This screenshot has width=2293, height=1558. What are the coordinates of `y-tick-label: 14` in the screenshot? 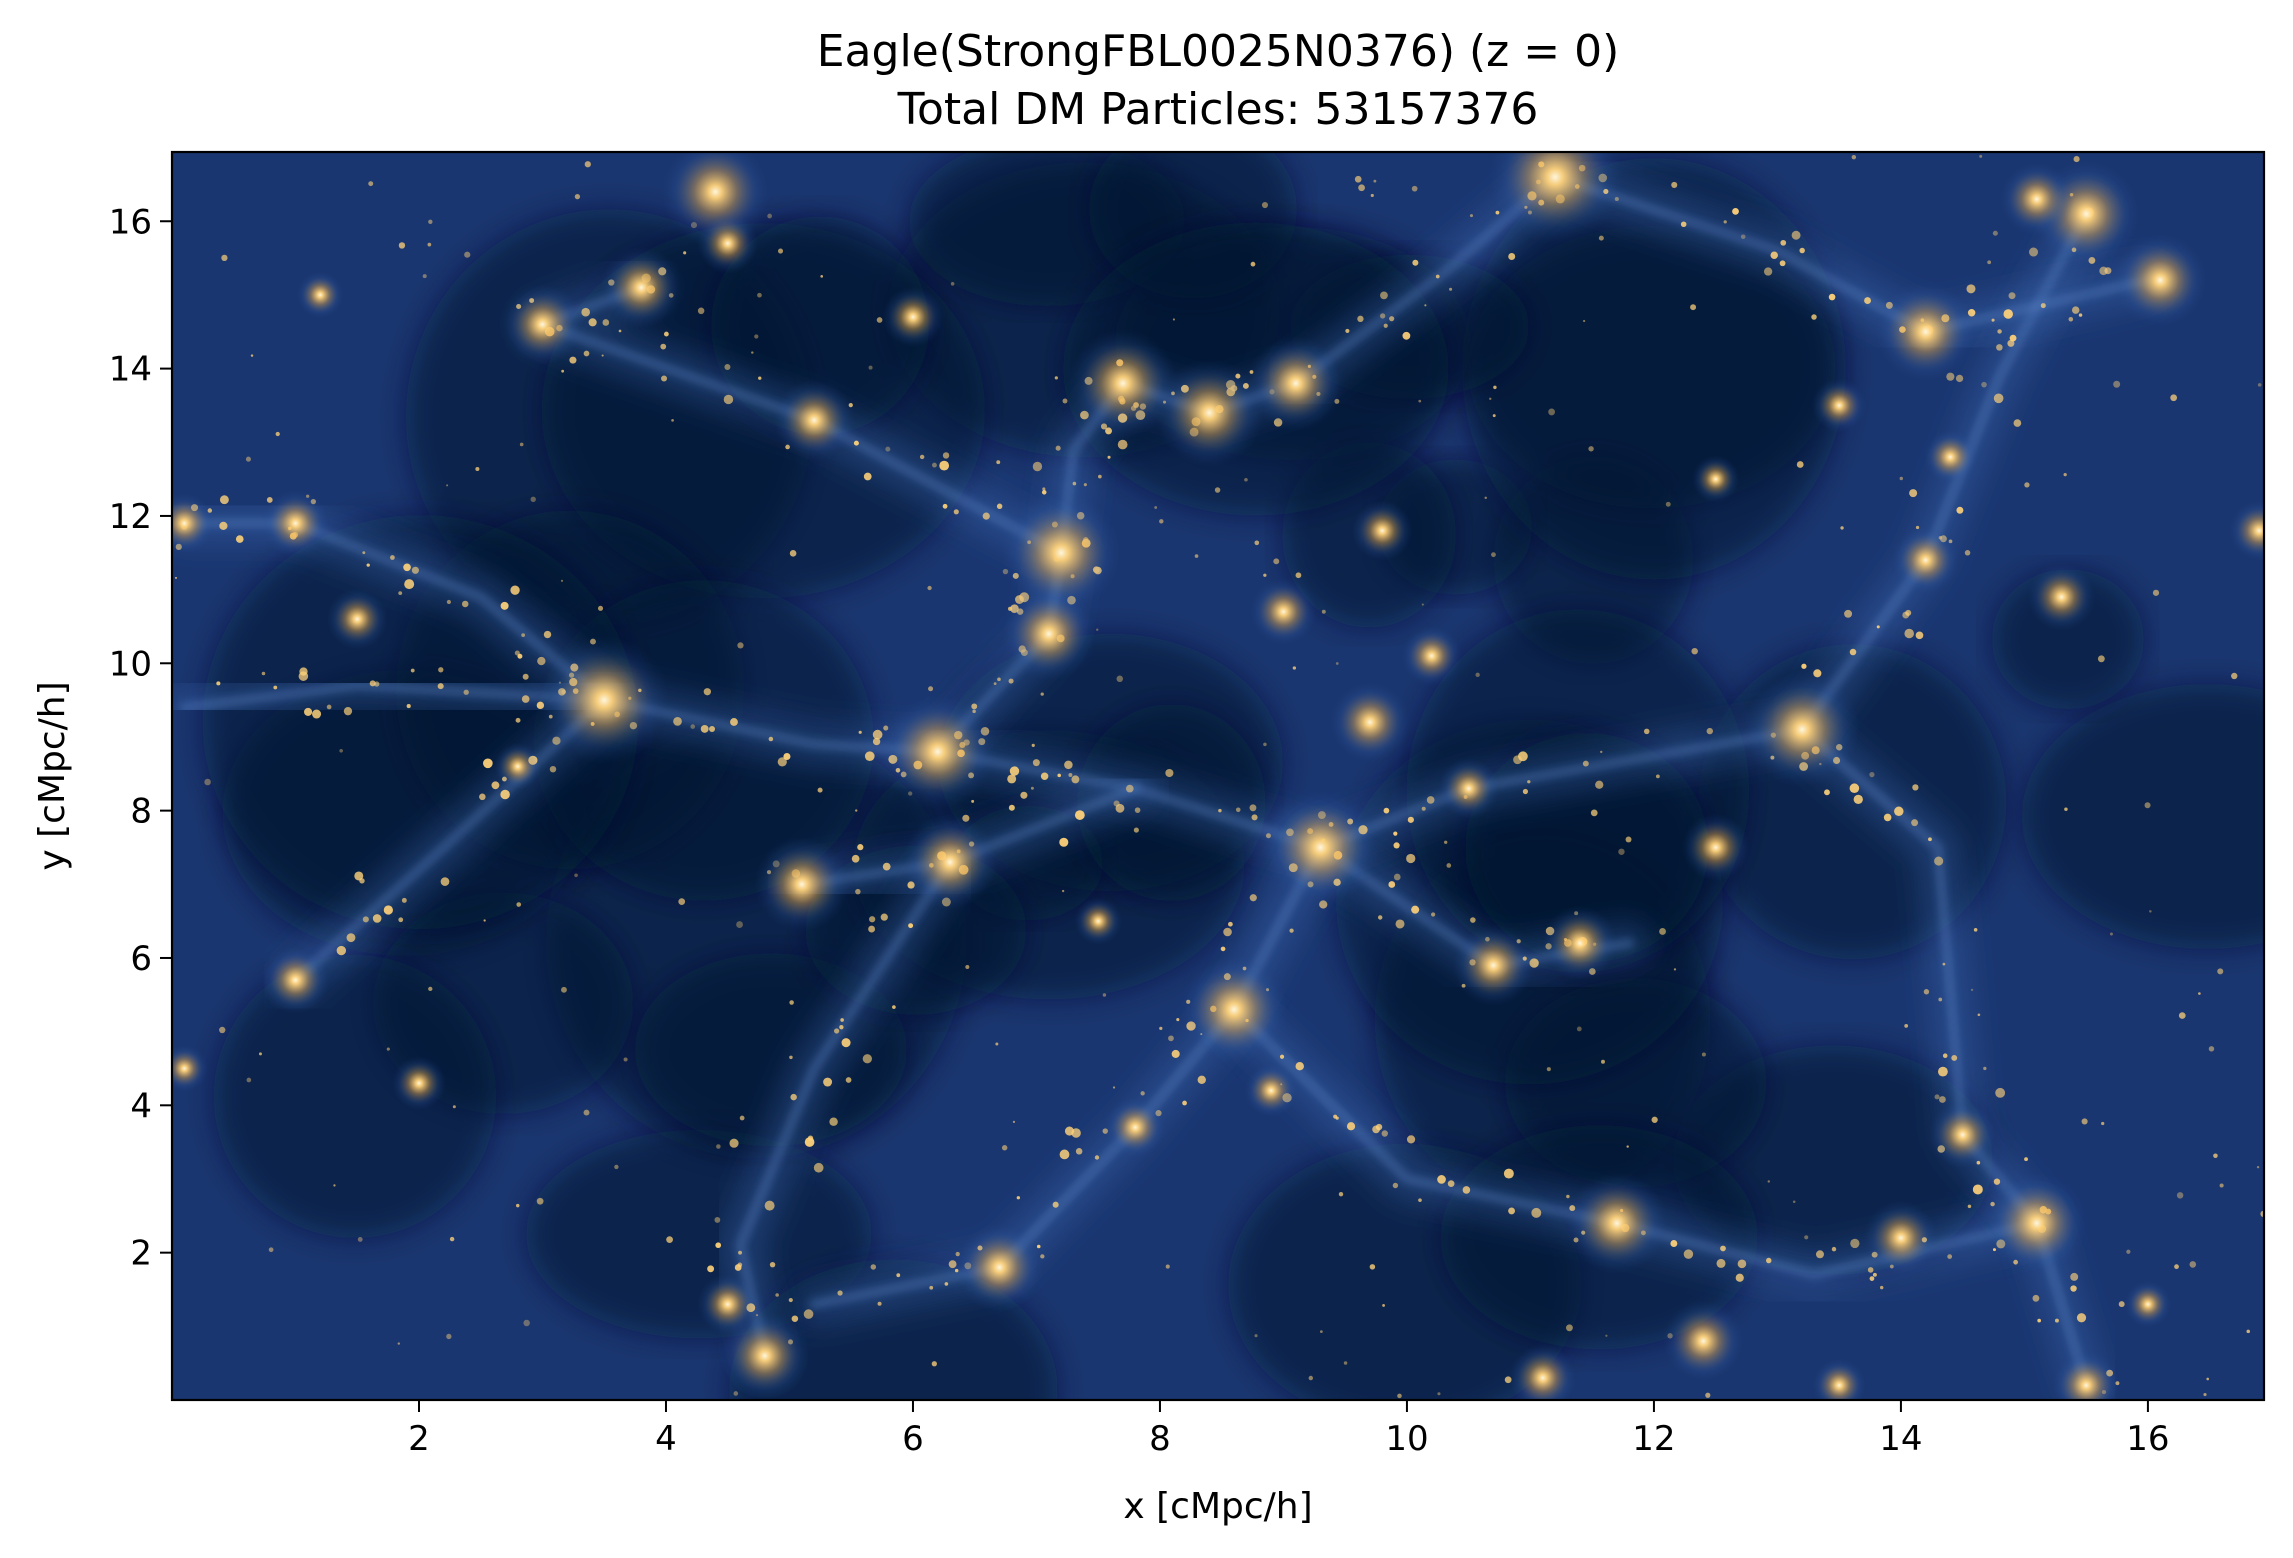 It's located at (130, 370).